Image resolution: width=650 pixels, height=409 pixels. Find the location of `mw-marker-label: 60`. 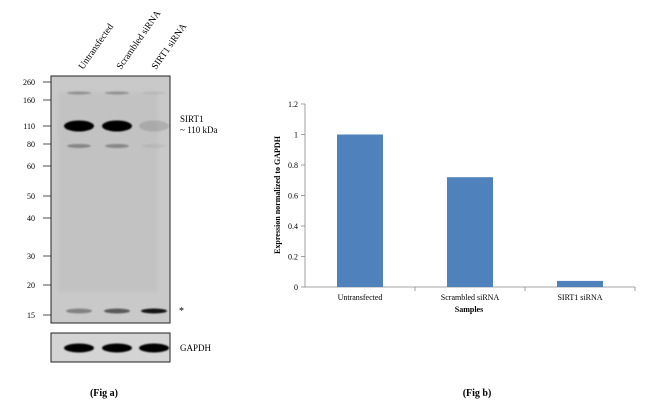

mw-marker-label: 60 is located at coordinates (31, 166).